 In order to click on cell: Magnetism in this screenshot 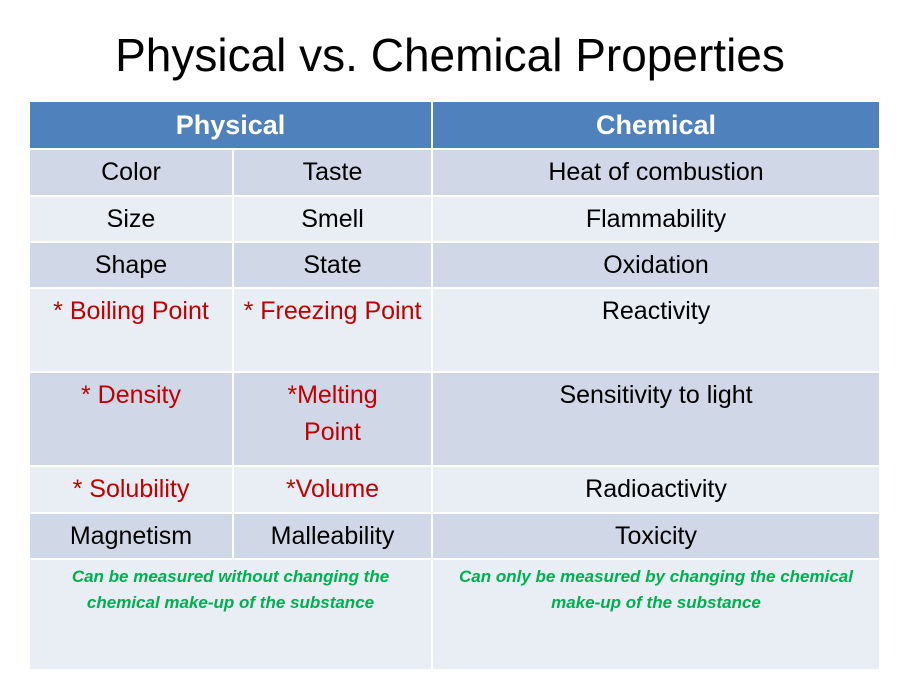, I will do `click(131, 536)`.